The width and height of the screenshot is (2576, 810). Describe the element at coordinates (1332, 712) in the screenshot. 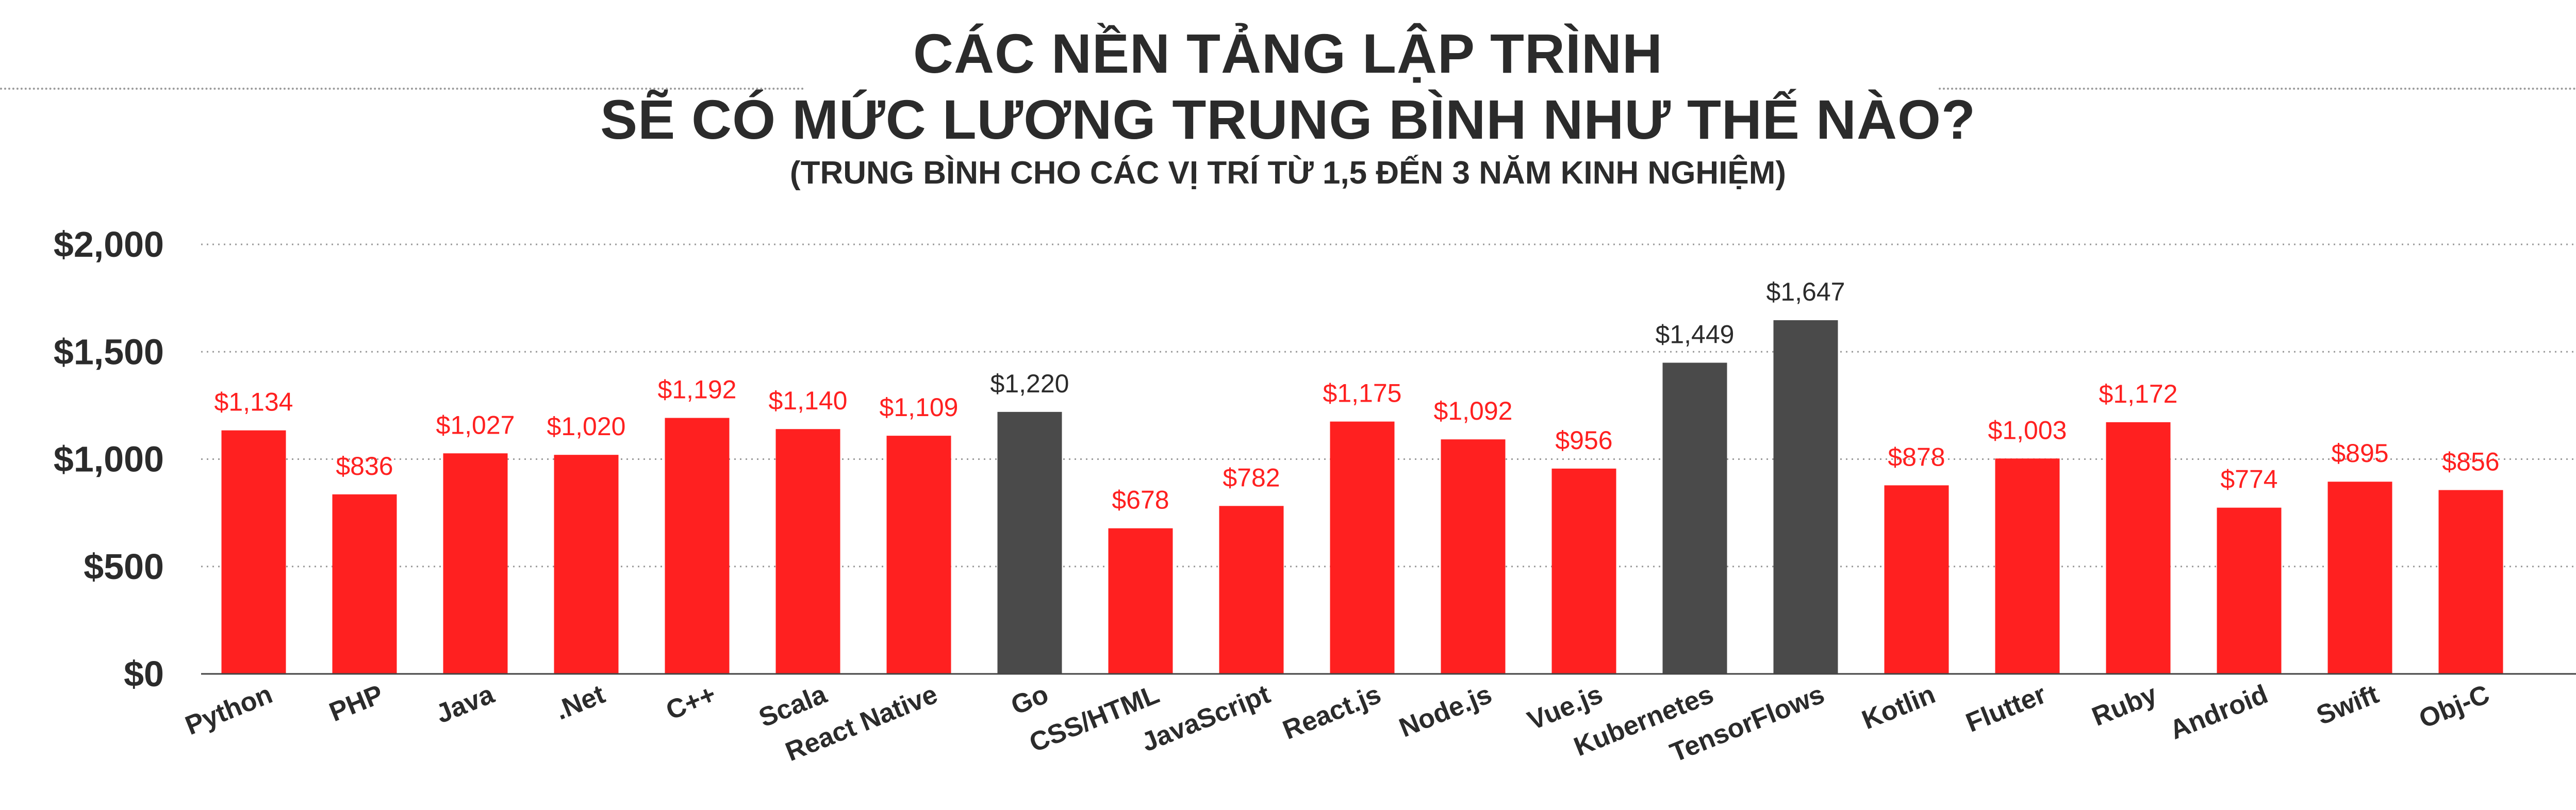

I see `x-tick-label: React.js` at that location.